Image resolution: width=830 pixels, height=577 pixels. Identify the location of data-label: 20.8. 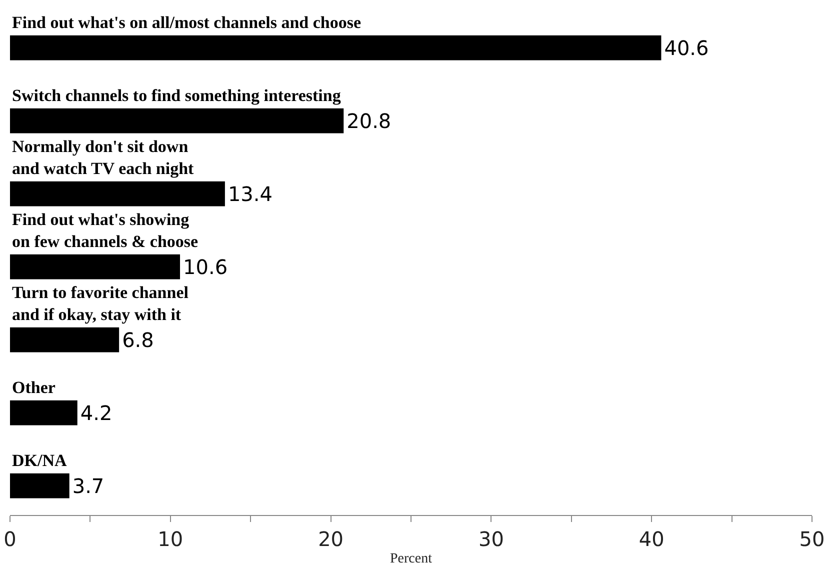
(369, 120).